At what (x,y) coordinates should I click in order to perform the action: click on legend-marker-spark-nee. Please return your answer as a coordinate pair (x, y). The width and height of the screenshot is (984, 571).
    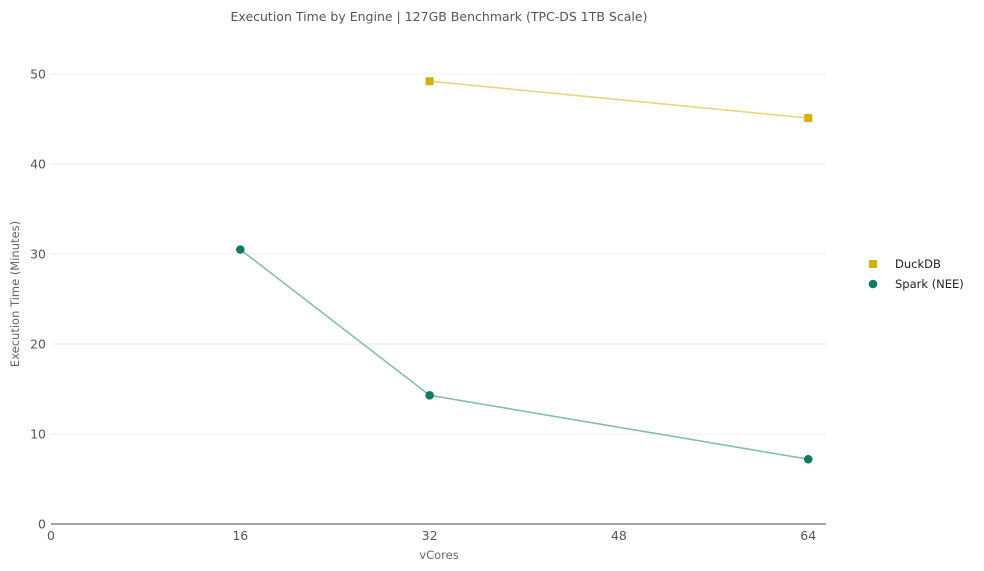
    Looking at the image, I should click on (873, 284).